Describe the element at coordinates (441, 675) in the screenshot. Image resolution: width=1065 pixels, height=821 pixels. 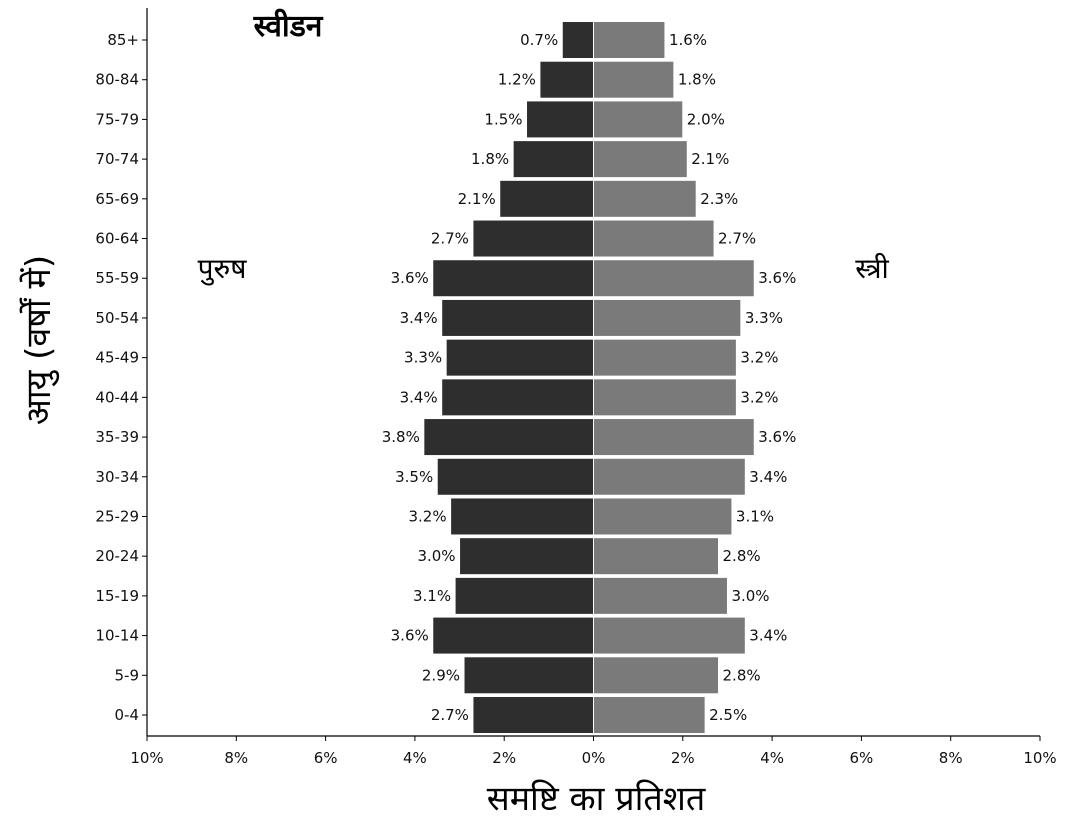
I see `male-bar-label: 2.9%` at that location.